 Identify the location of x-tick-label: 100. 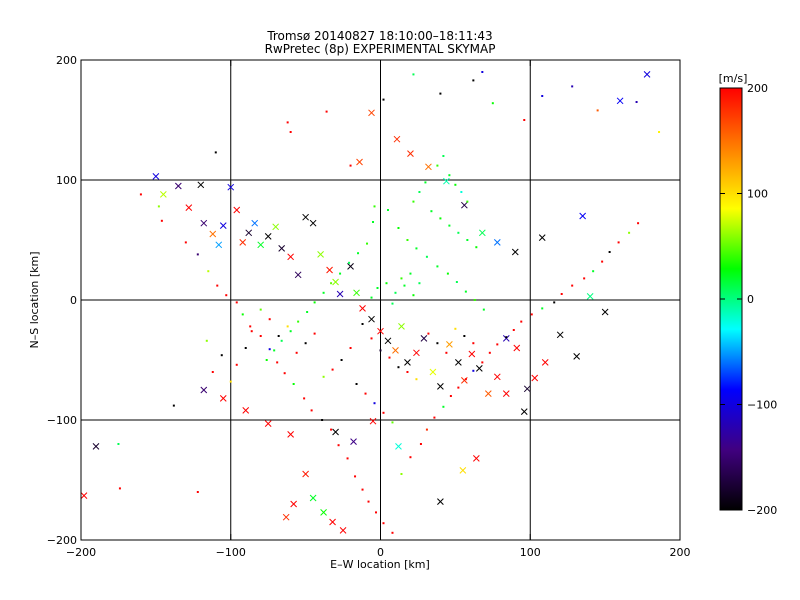
(530, 552).